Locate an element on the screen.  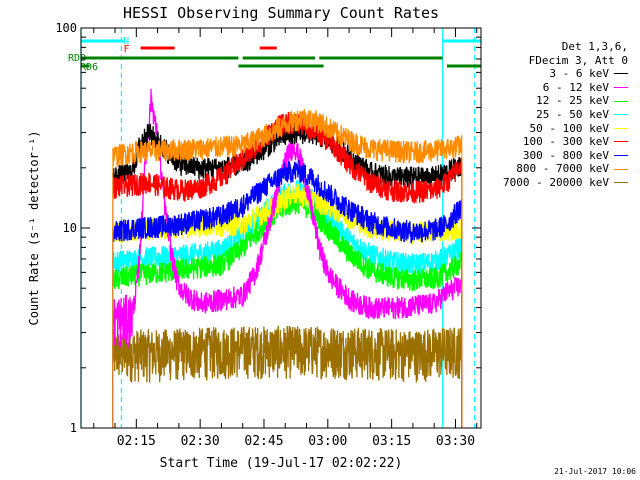
legend-label: 50 - 100 keV is located at coordinates (569, 128).